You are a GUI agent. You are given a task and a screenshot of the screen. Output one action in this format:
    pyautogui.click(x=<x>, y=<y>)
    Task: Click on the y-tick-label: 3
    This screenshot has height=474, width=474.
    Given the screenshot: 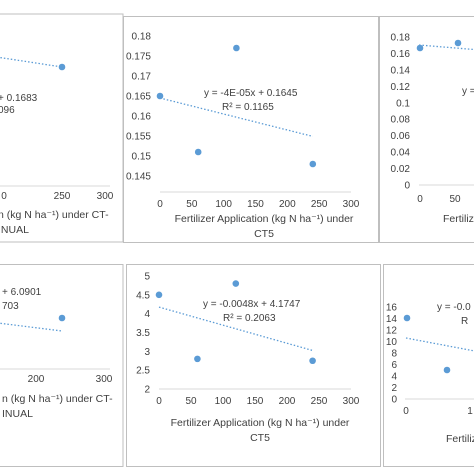 What is the action you would take?
    pyautogui.click(x=147, y=352)
    